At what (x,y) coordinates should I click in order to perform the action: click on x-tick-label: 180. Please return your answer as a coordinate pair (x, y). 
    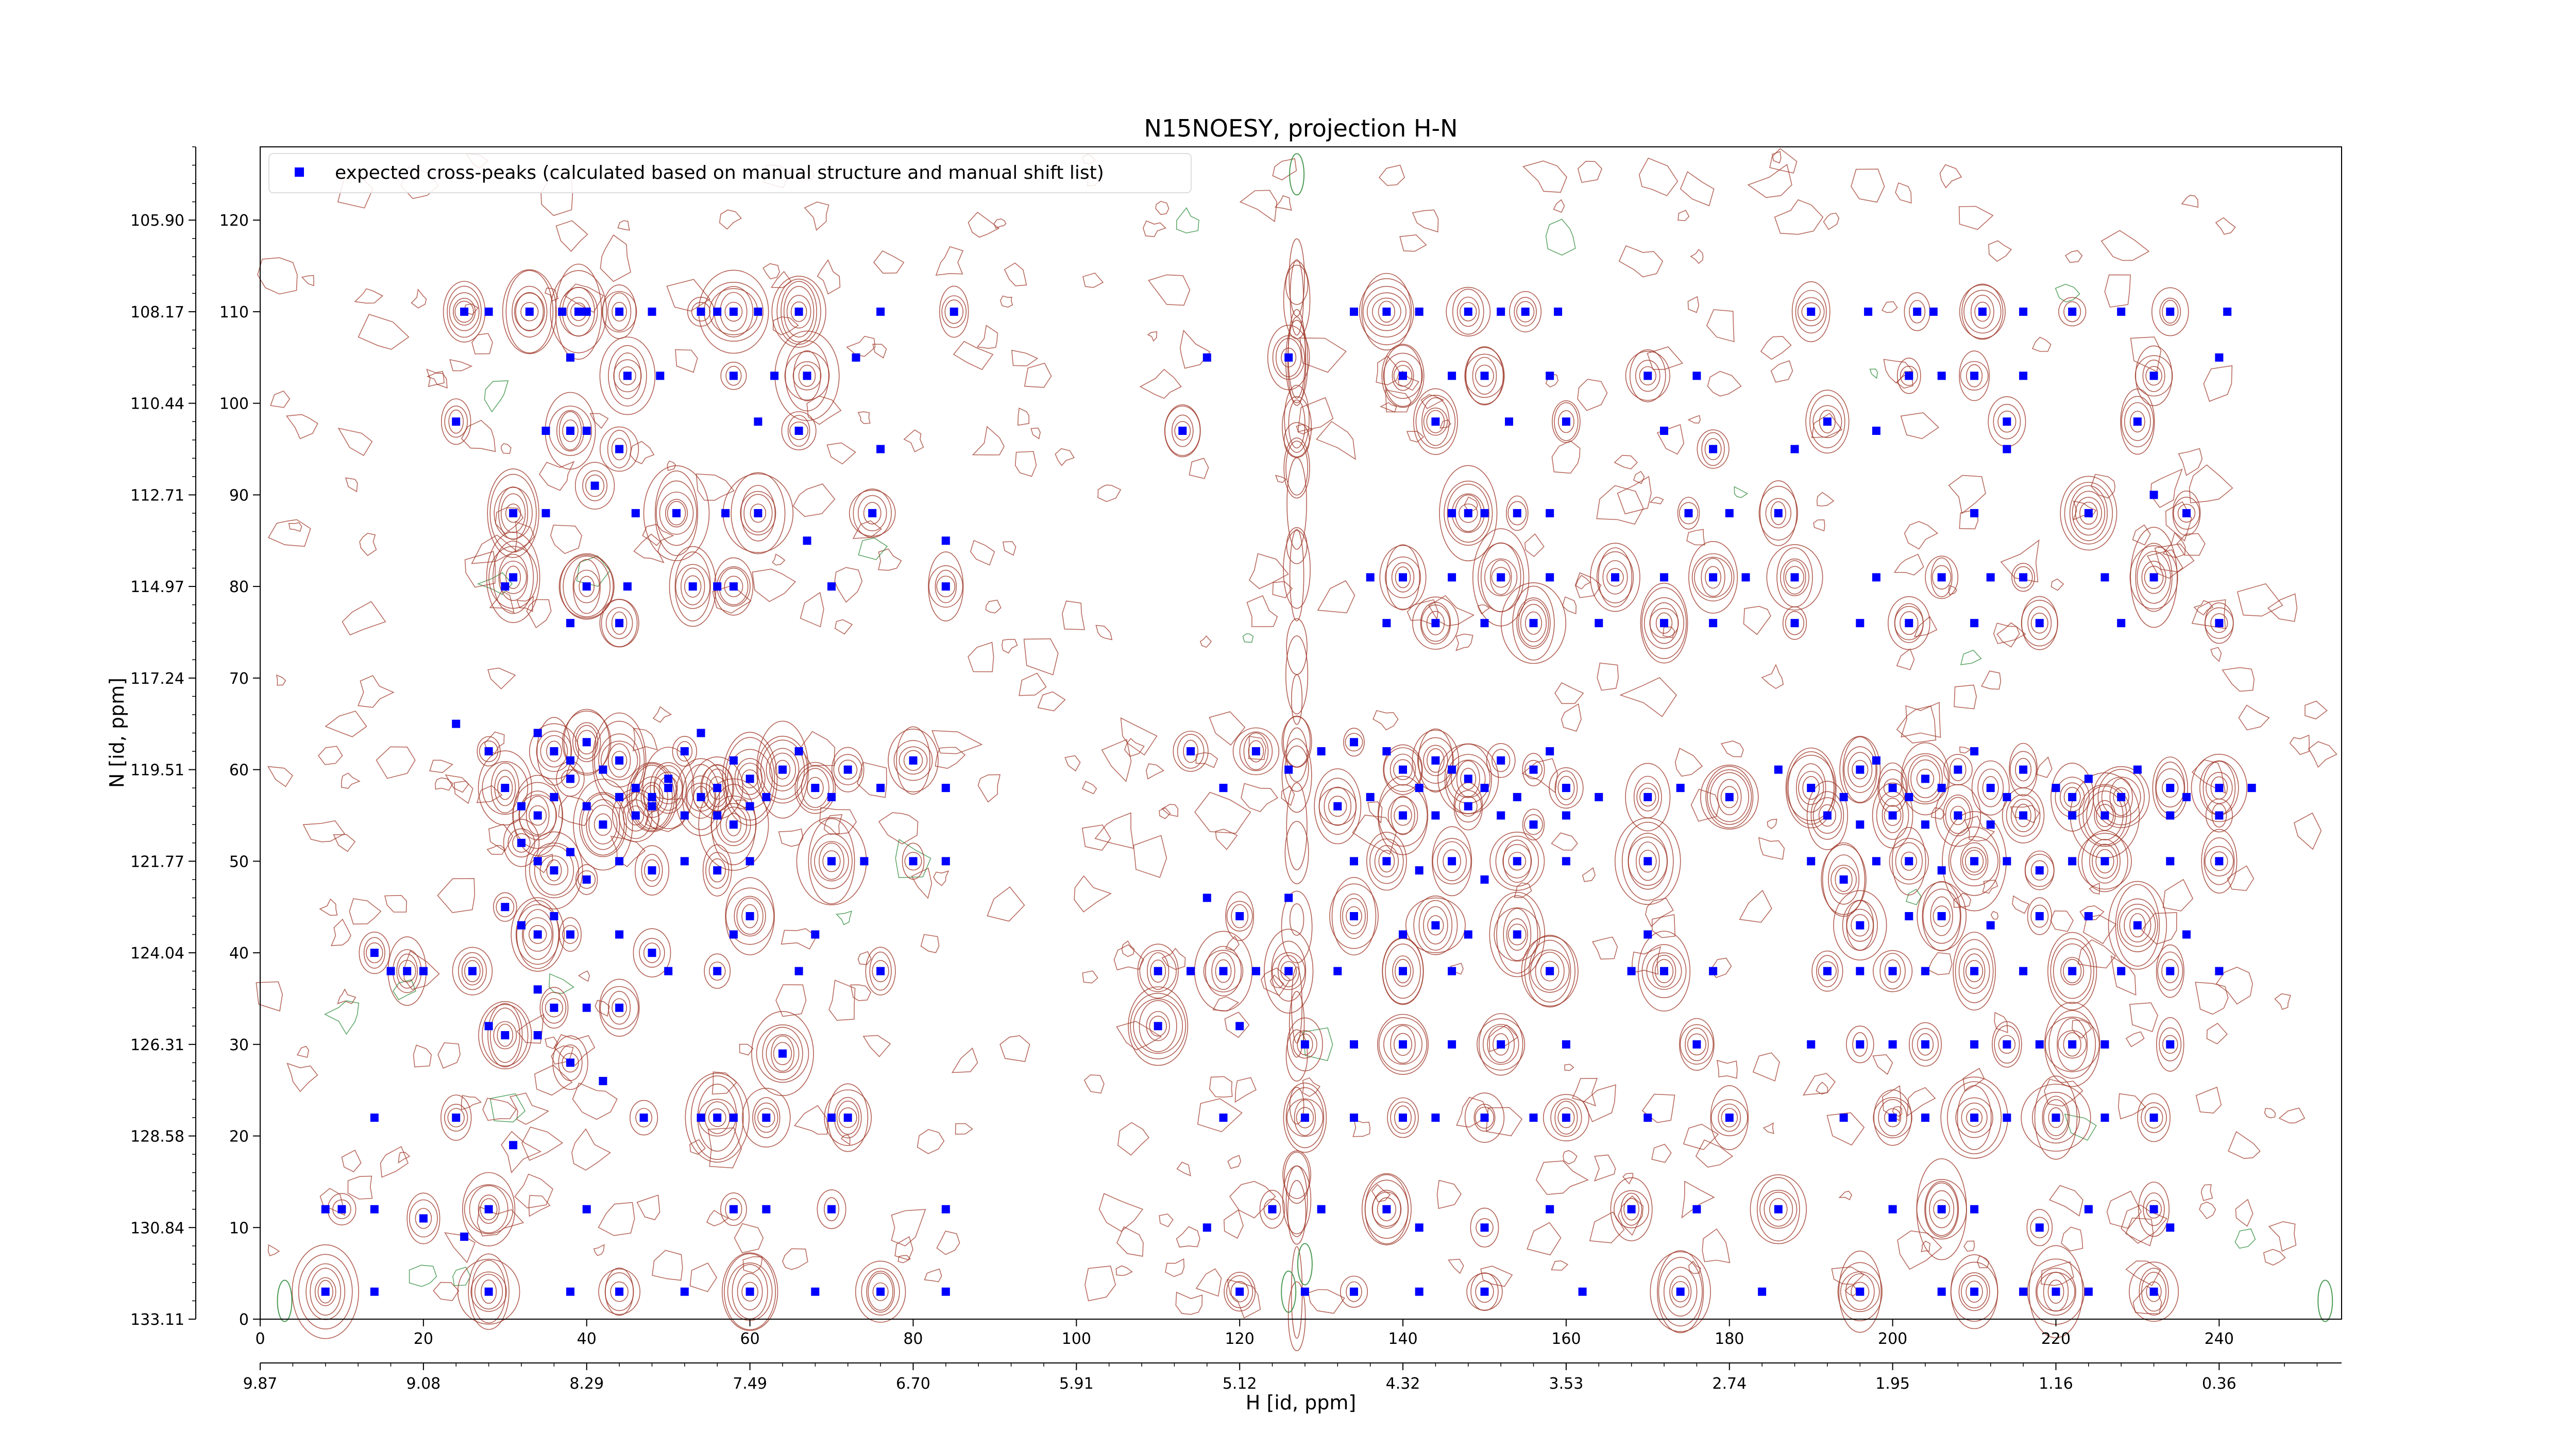
    Looking at the image, I should click on (1729, 1339).